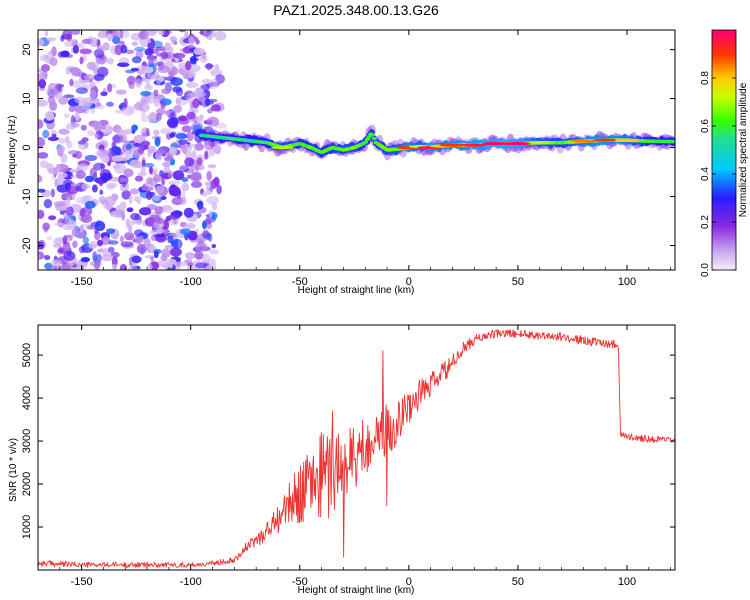  I want to click on y-tick-label: 20, so click(27, 49).